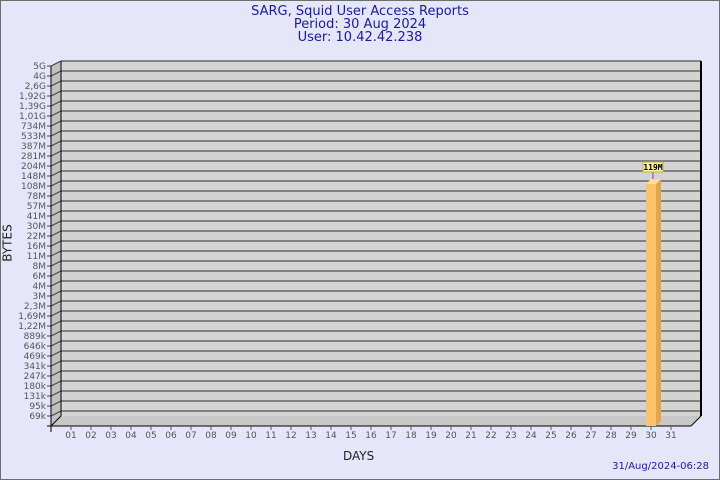  I want to click on y-tick-label: 1,92G, so click(32, 97).